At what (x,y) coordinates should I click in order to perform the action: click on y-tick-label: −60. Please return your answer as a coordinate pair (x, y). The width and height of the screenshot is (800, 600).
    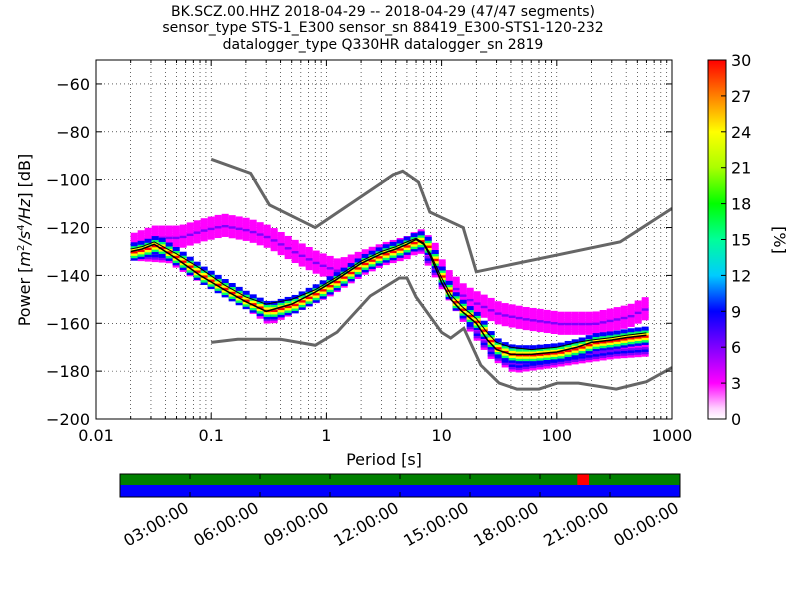
    Looking at the image, I should click on (73, 84).